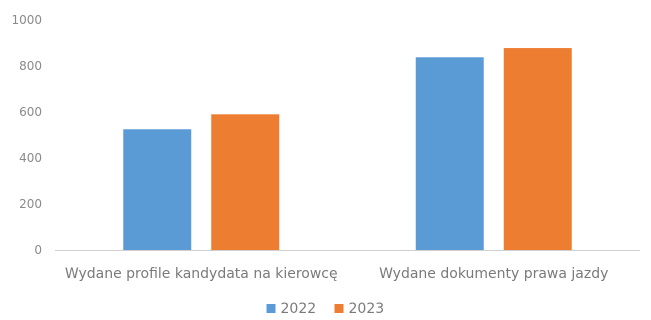 The height and width of the screenshot is (320, 651). I want to click on y-tick-label: 400, so click(30, 158).